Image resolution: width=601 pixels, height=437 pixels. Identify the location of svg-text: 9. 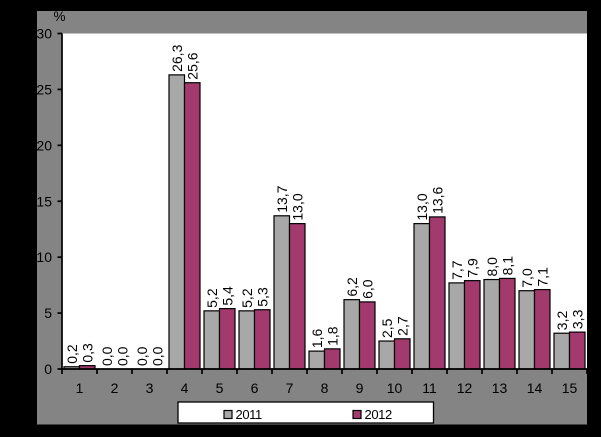
(360, 388).